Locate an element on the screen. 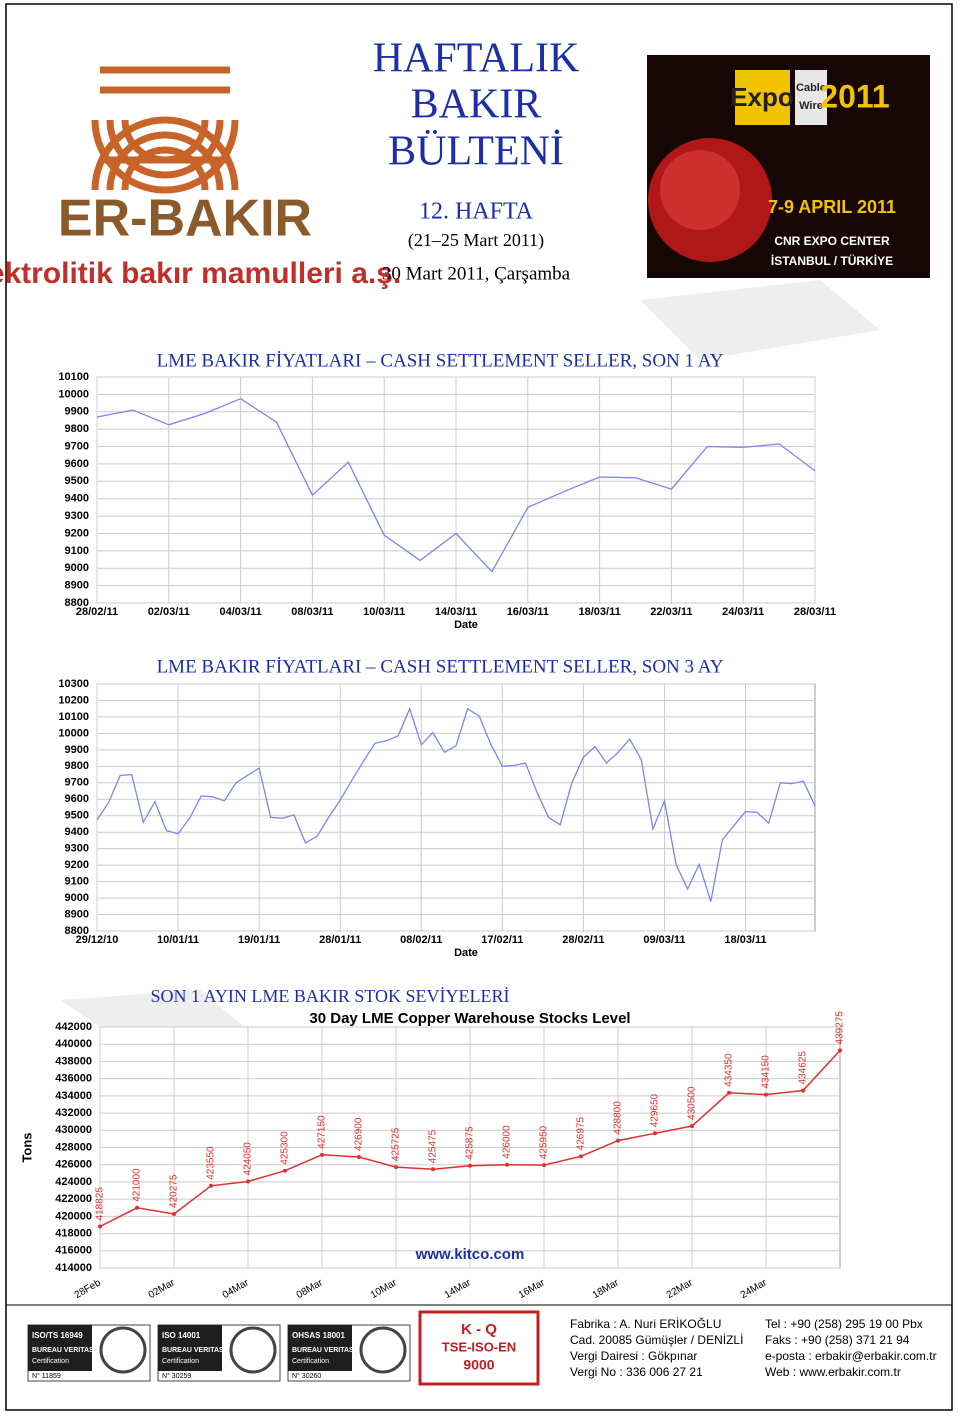 The width and height of the screenshot is (960, 1416). cert-standard: OHSAS 18001 is located at coordinates (318, 1335).